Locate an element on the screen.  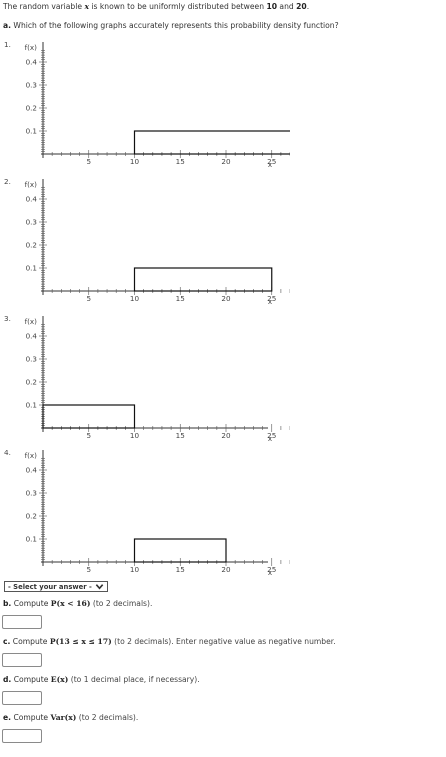
graph-option-1: 1.0.10.20.30.4f(x)51015202530354045x is located at coordinates (145, 103).